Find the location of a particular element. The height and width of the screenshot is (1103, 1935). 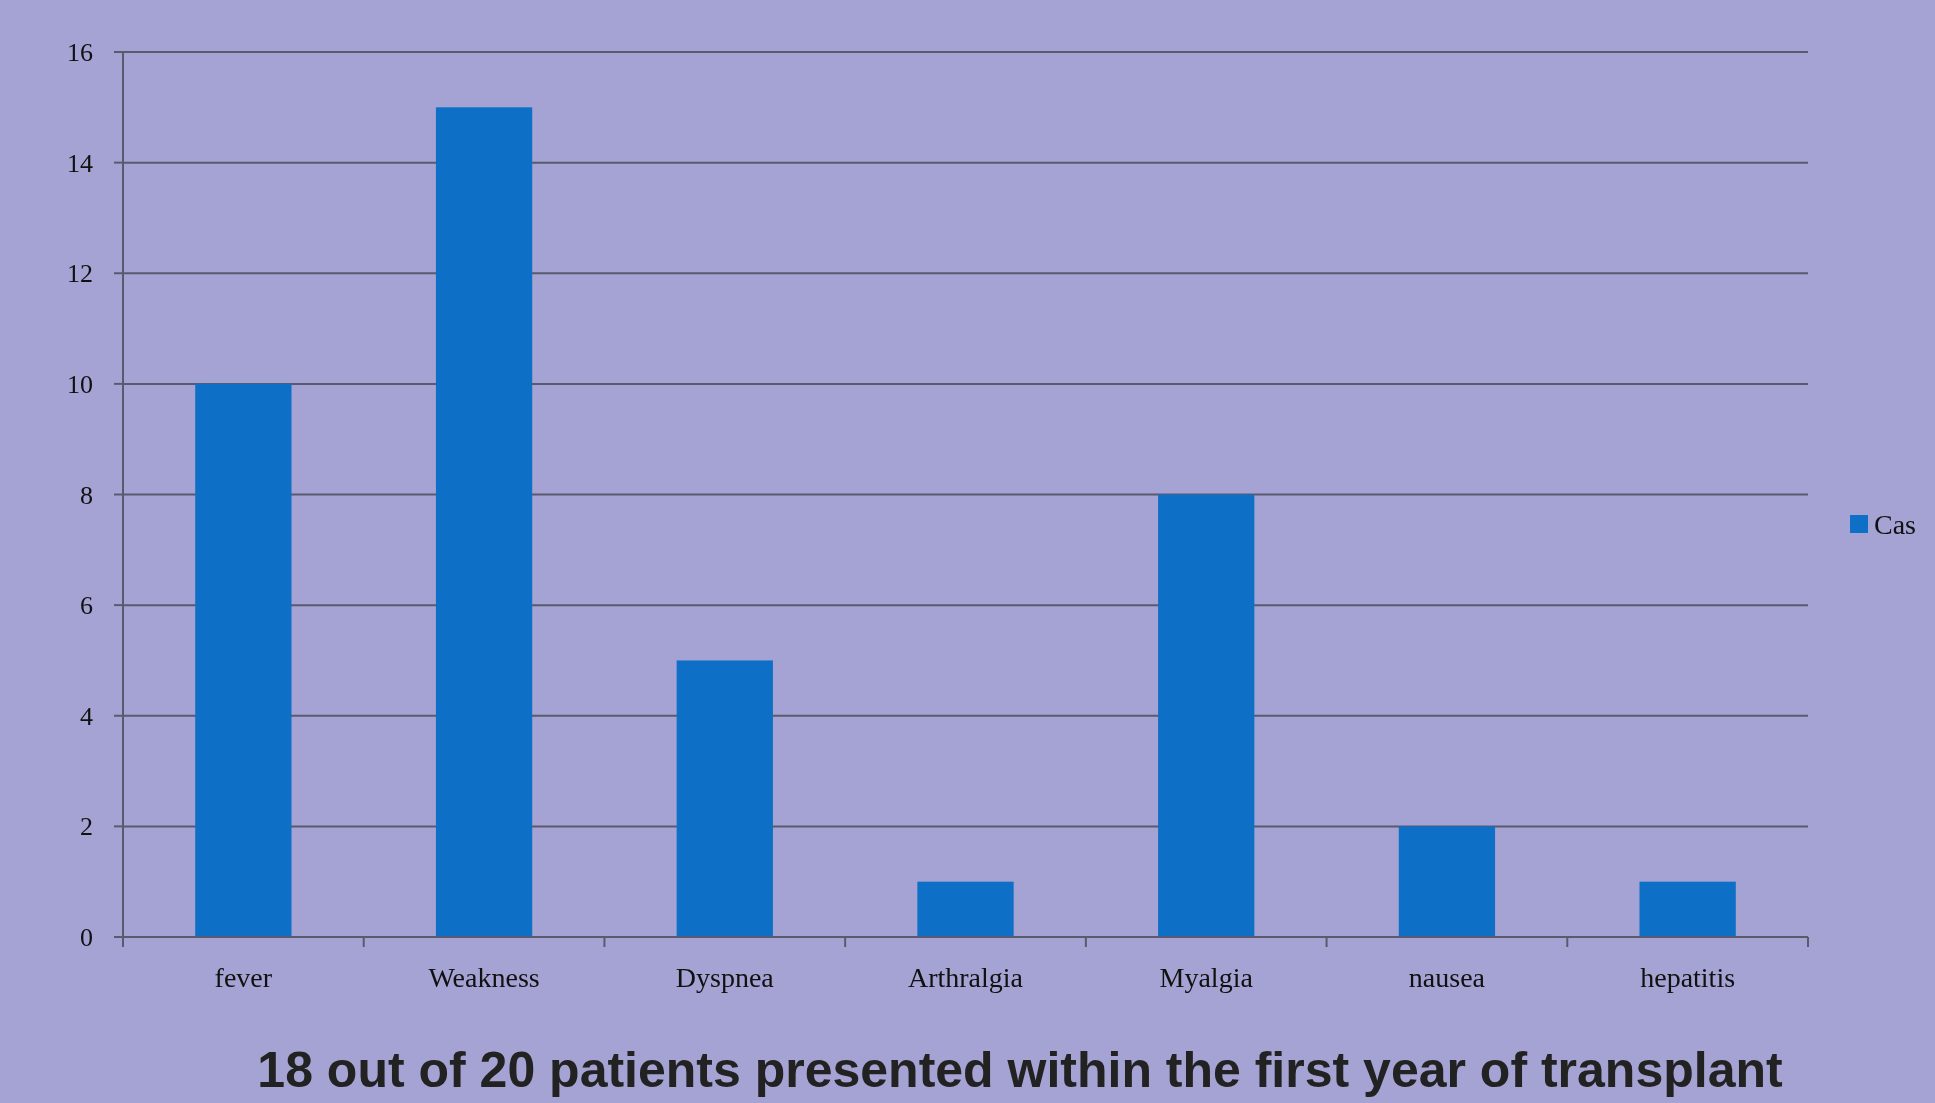

x-tick-label: Weakness is located at coordinates (484, 977).